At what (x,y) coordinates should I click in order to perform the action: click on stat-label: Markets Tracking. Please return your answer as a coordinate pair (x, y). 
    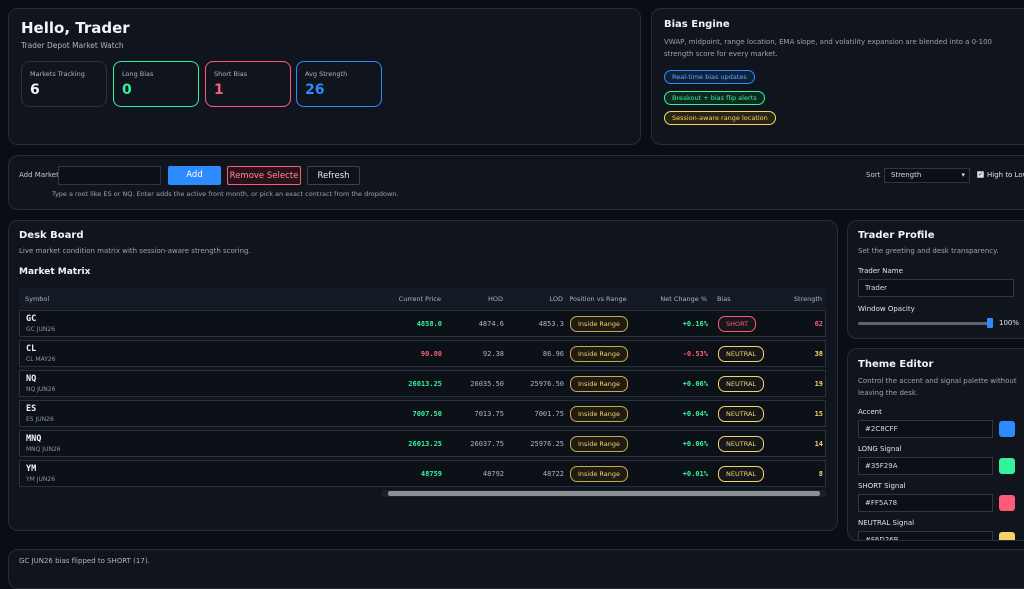
    Looking at the image, I should click on (57, 74).